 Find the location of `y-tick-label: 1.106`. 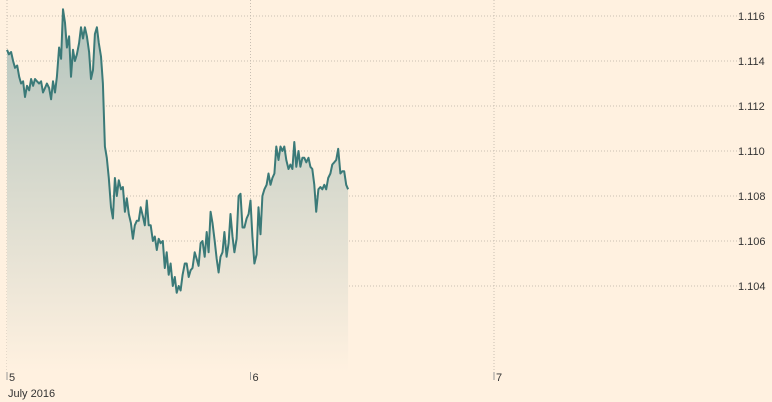

y-tick-label: 1.106 is located at coordinates (752, 242).